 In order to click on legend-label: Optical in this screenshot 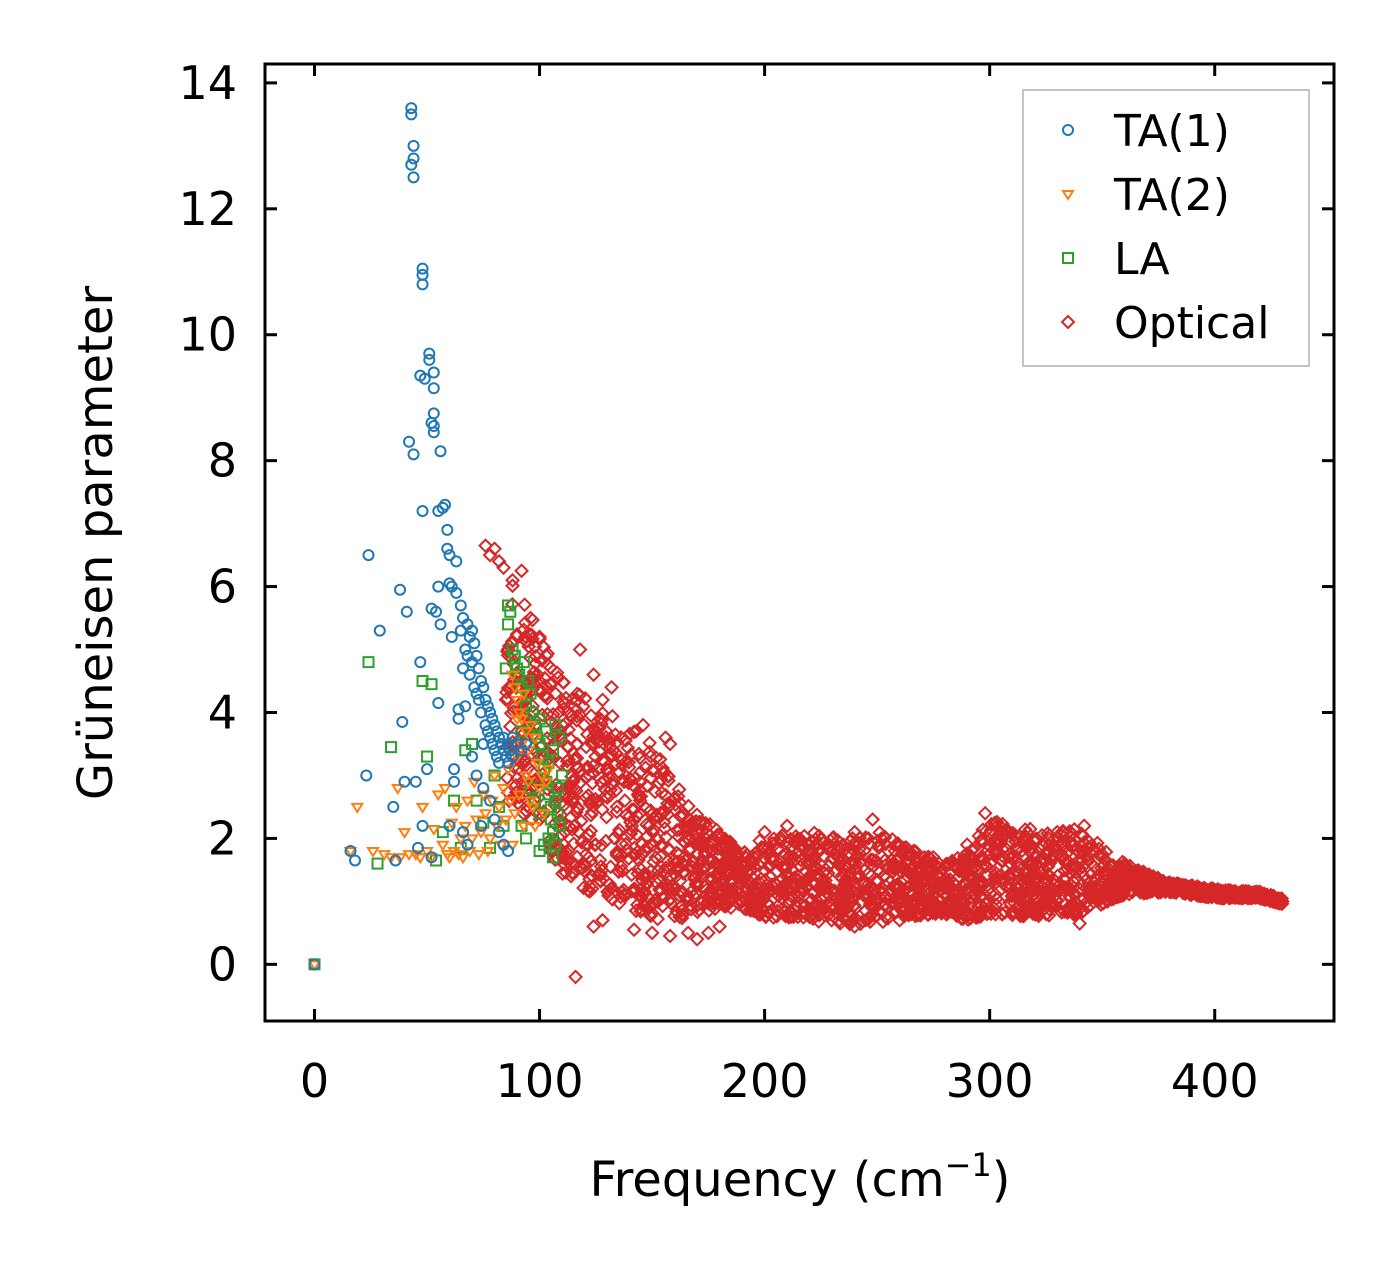, I will do `click(1191, 323)`.